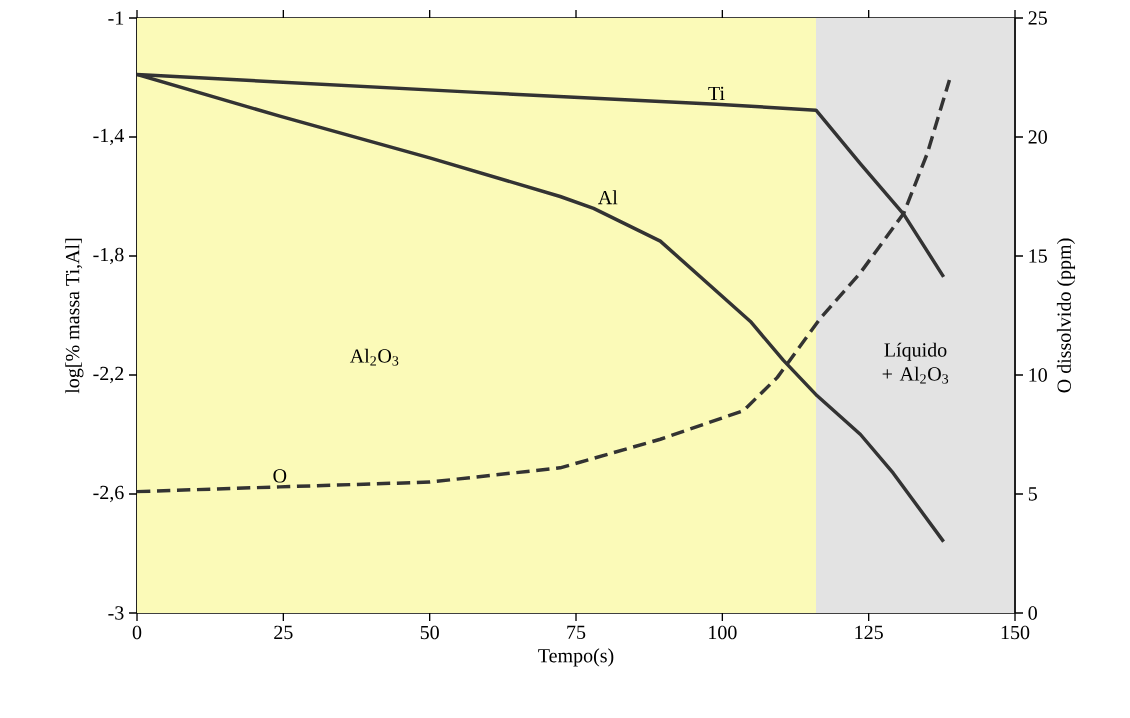  I want to click on series-label: O, so click(280, 476).